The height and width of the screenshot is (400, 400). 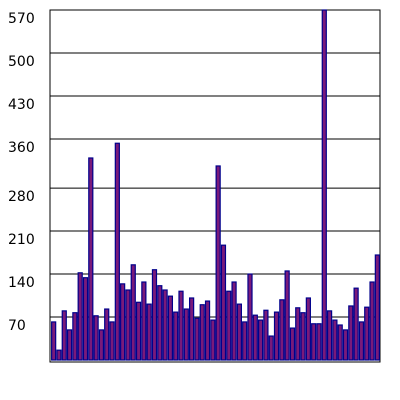 What do you see at coordinates (21, 148) in the screenshot?
I see `y-tick-label: 360` at bounding box center [21, 148].